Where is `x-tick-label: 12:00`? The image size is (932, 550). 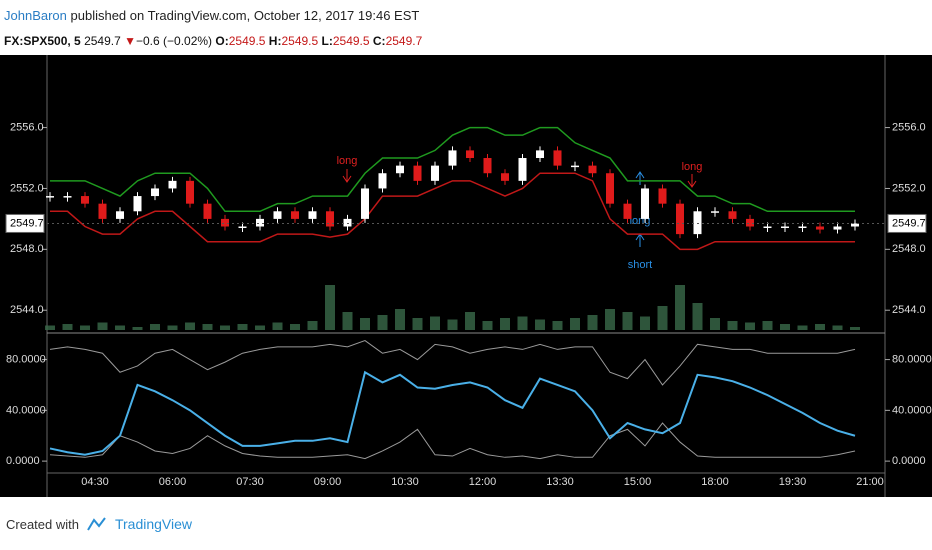
x-tick-label: 12:00 is located at coordinates (483, 482).